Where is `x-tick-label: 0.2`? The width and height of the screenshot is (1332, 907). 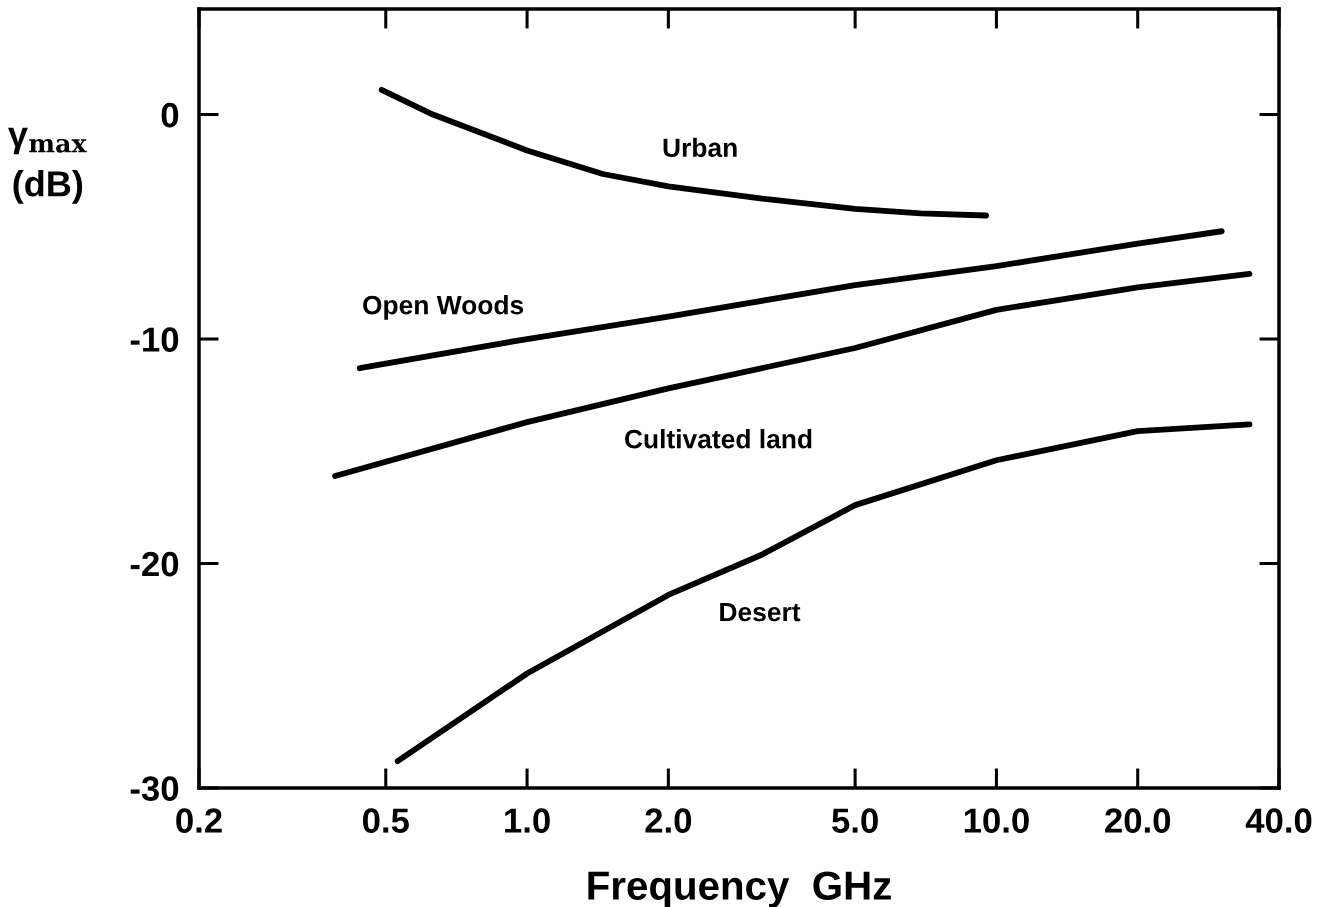 x-tick-label: 0.2 is located at coordinates (199, 820).